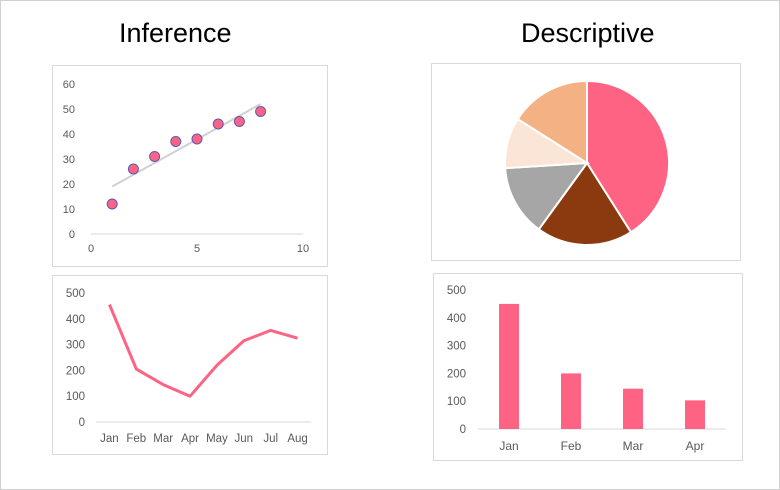 The height and width of the screenshot is (490, 780). I want to click on scatter-chart-panel: 0 10 20 30 40 50 60 0 5 10, so click(190, 166).